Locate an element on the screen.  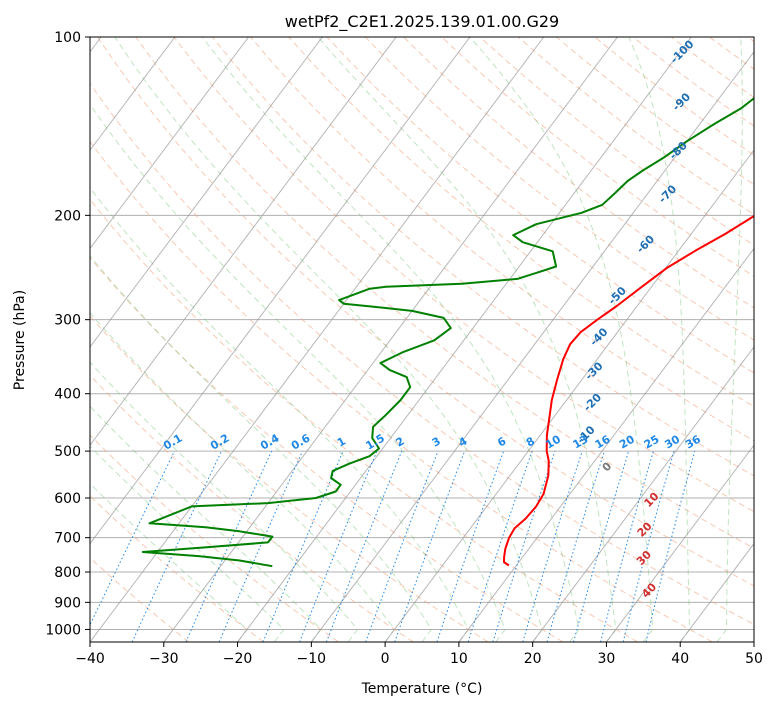
chart-title: wetPf2_C2E1.2025.139.01.00.G29 is located at coordinates (422, 22).